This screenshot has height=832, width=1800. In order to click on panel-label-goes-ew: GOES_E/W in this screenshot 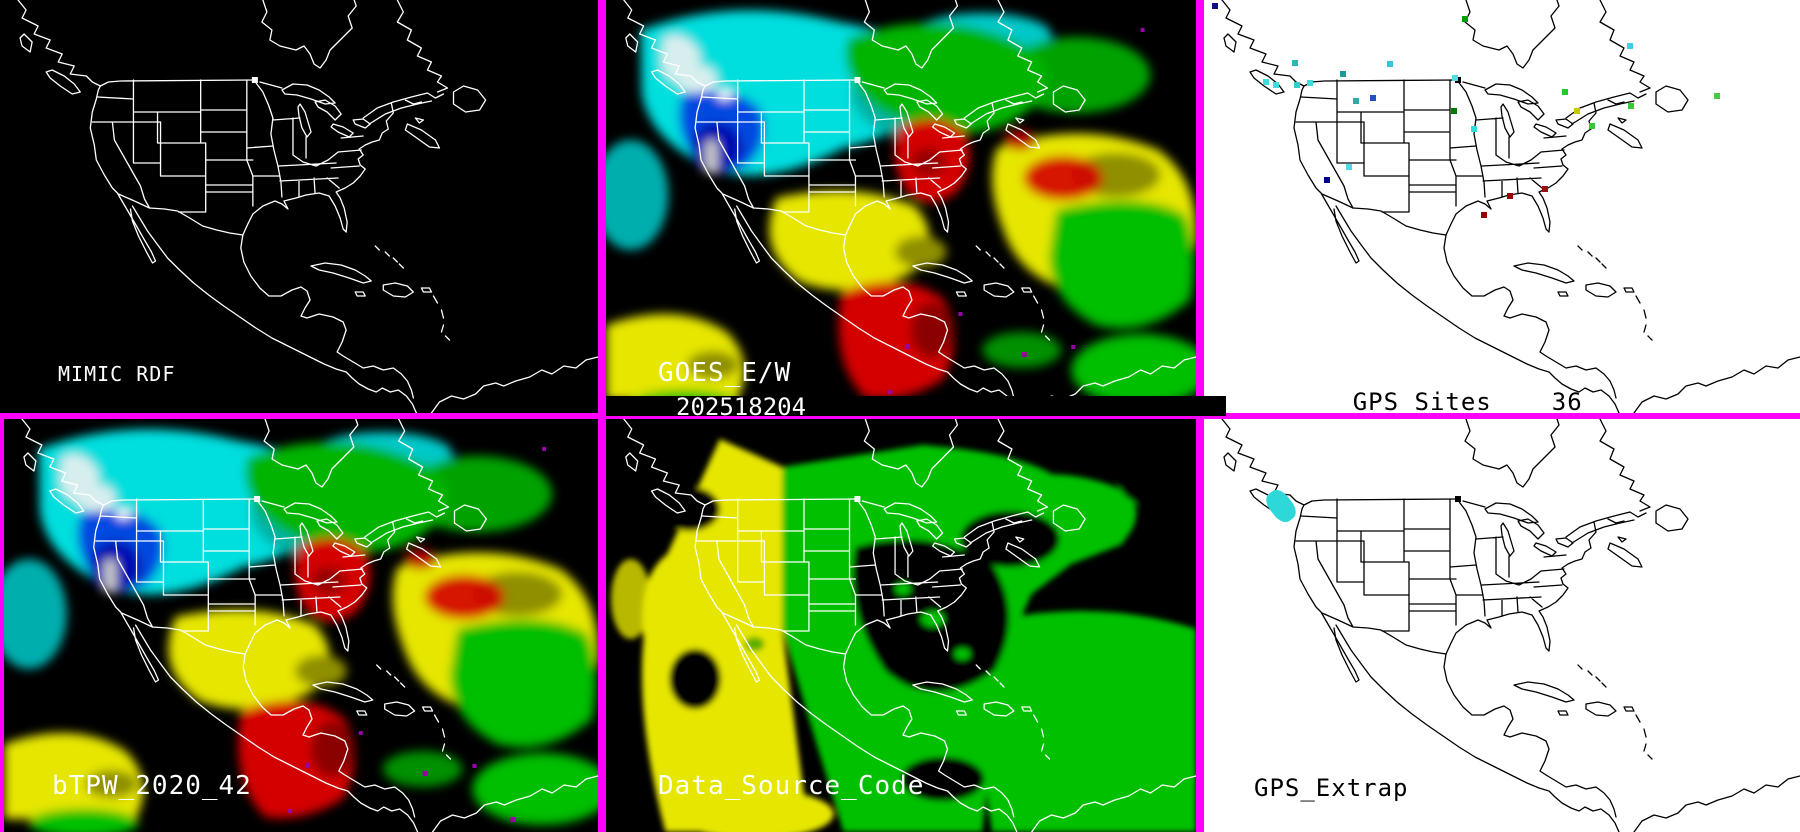, I will do `click(725, 373)`.